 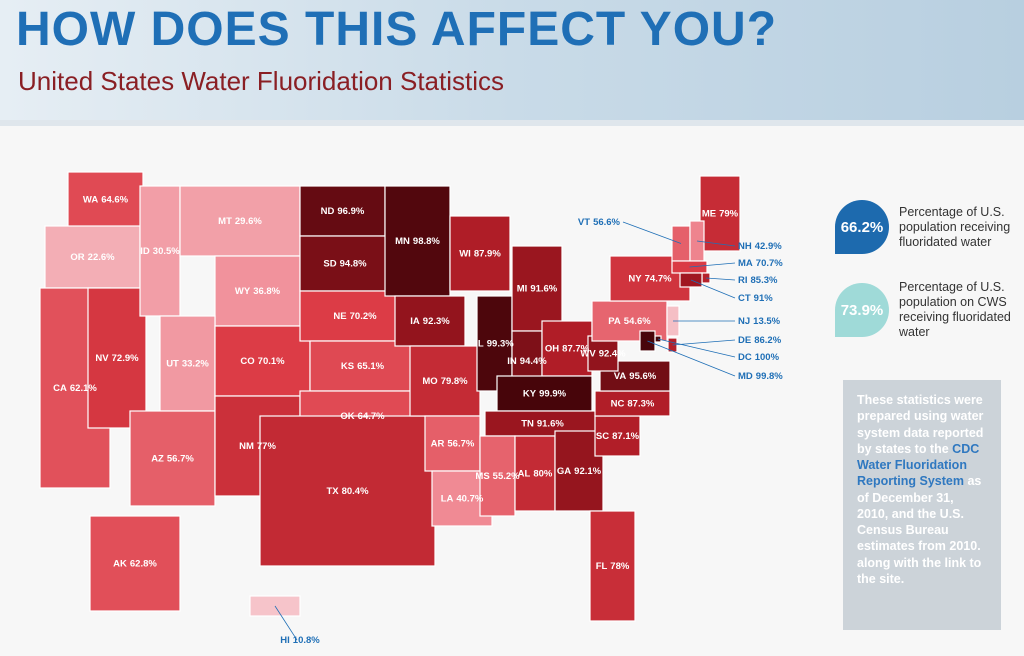 I want to click on state-value: 33.2%, so click(x=195, y=363).